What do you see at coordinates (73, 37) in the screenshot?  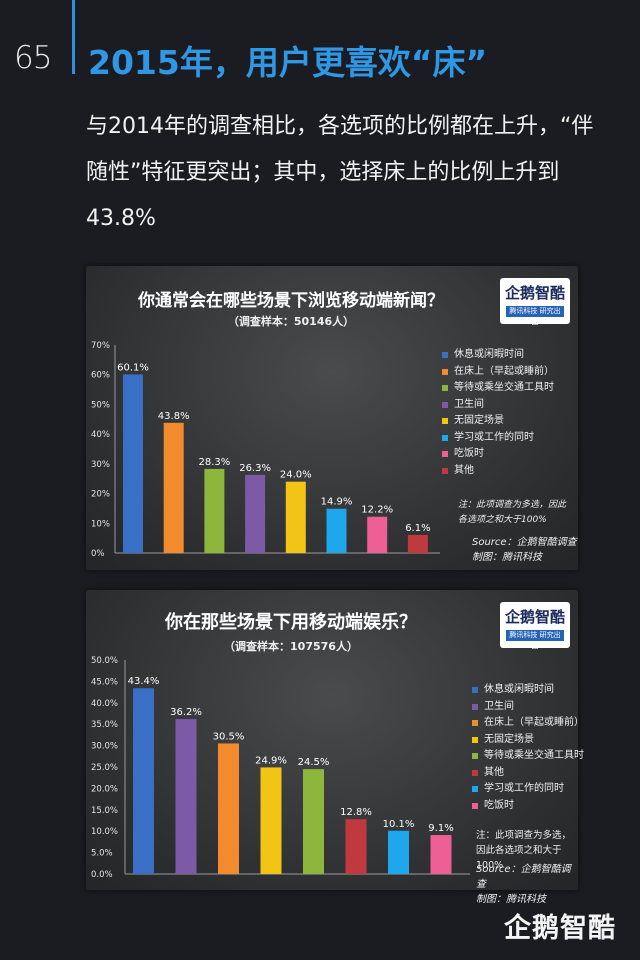 I see `title-accent-line` at bounding box center [73, 37].